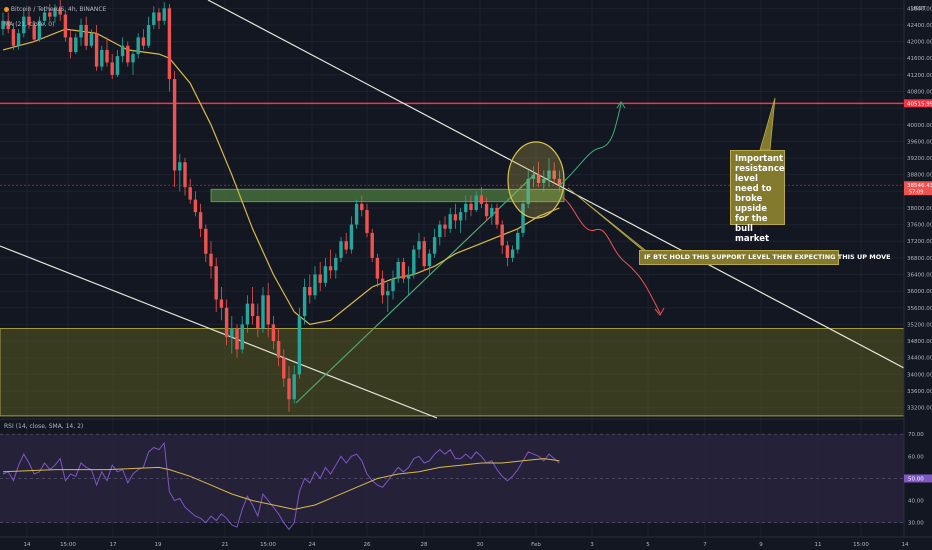 The height and width of the screenshot is (550, 932). I want to click on time-axis-label: 15:00, so click(68, 545).